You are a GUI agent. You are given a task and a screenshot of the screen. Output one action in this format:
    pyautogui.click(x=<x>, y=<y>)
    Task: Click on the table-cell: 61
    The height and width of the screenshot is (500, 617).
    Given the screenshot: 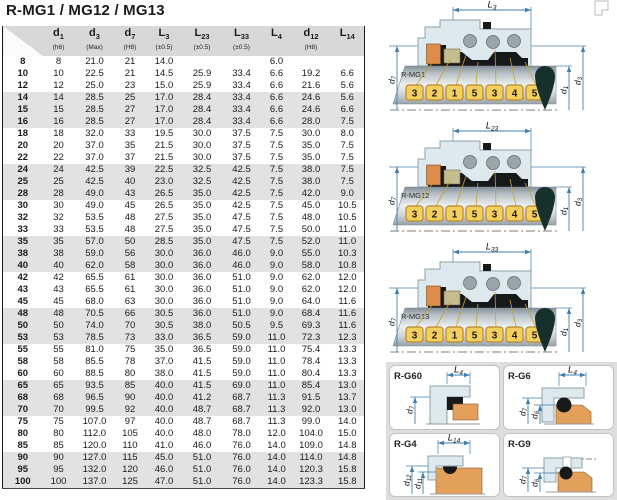 What is the action you would take?
    pyautogui.click(x=130, y=289)
    